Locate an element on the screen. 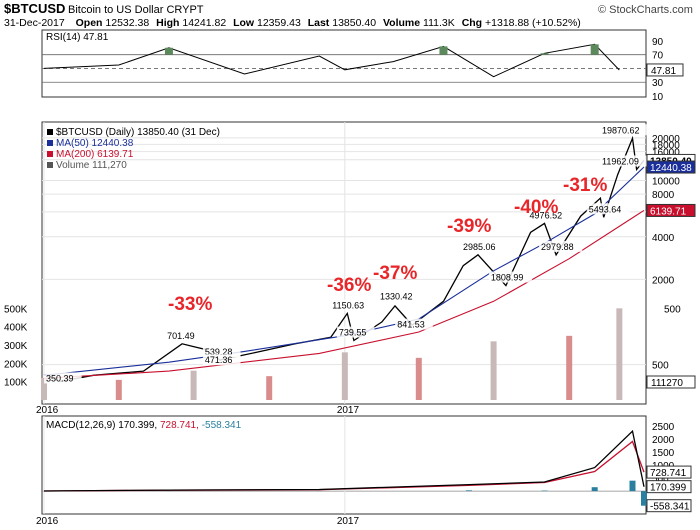 This screenshot has width=700, height=530. rsi-tick: 30 is located at coordinates (658, 83).